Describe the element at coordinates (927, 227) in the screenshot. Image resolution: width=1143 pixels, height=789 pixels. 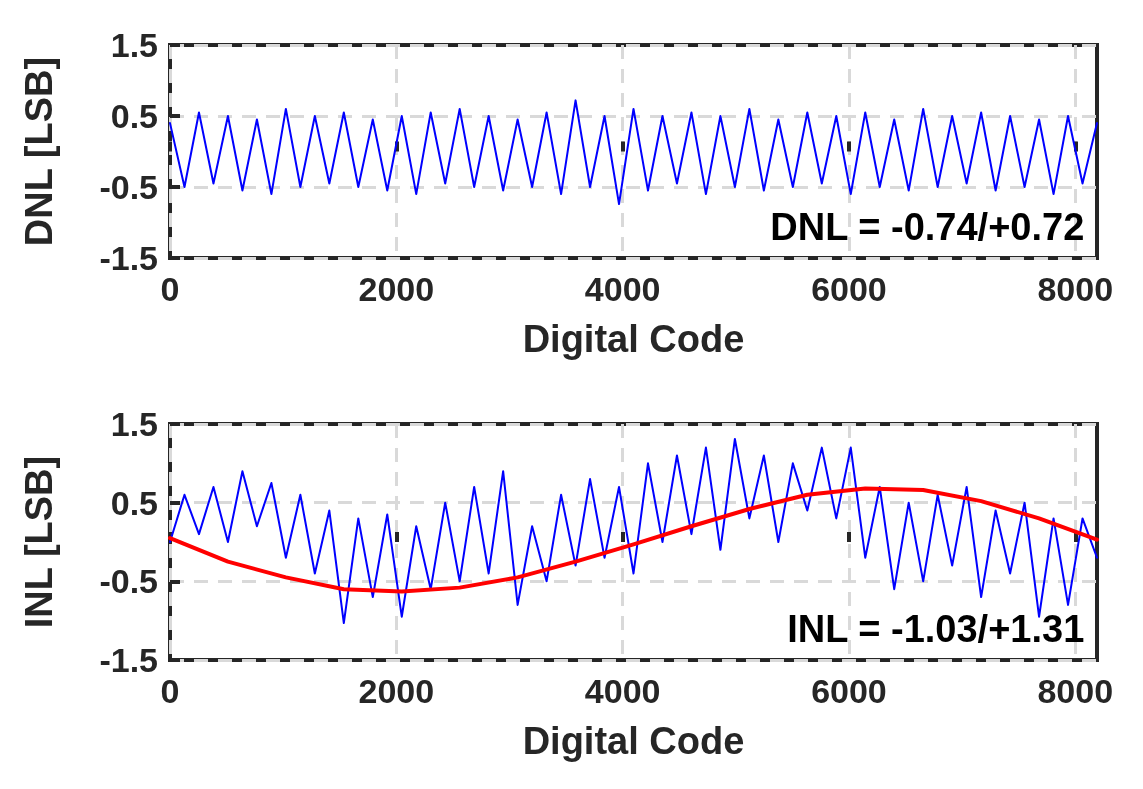
I see `annotation: DNL = -0.74/+0.72` at that location.